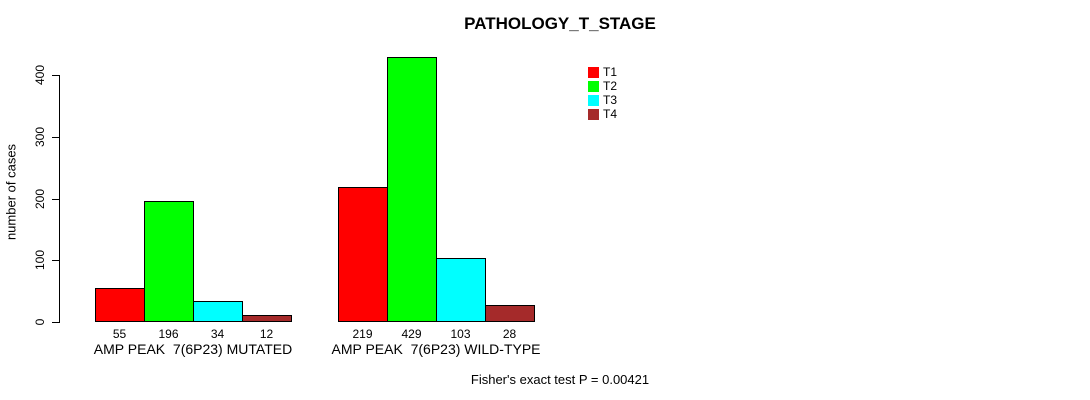  Describe the element at coordinates (610, 114) in the screenshot. I see `legend-label: T4` at that location.